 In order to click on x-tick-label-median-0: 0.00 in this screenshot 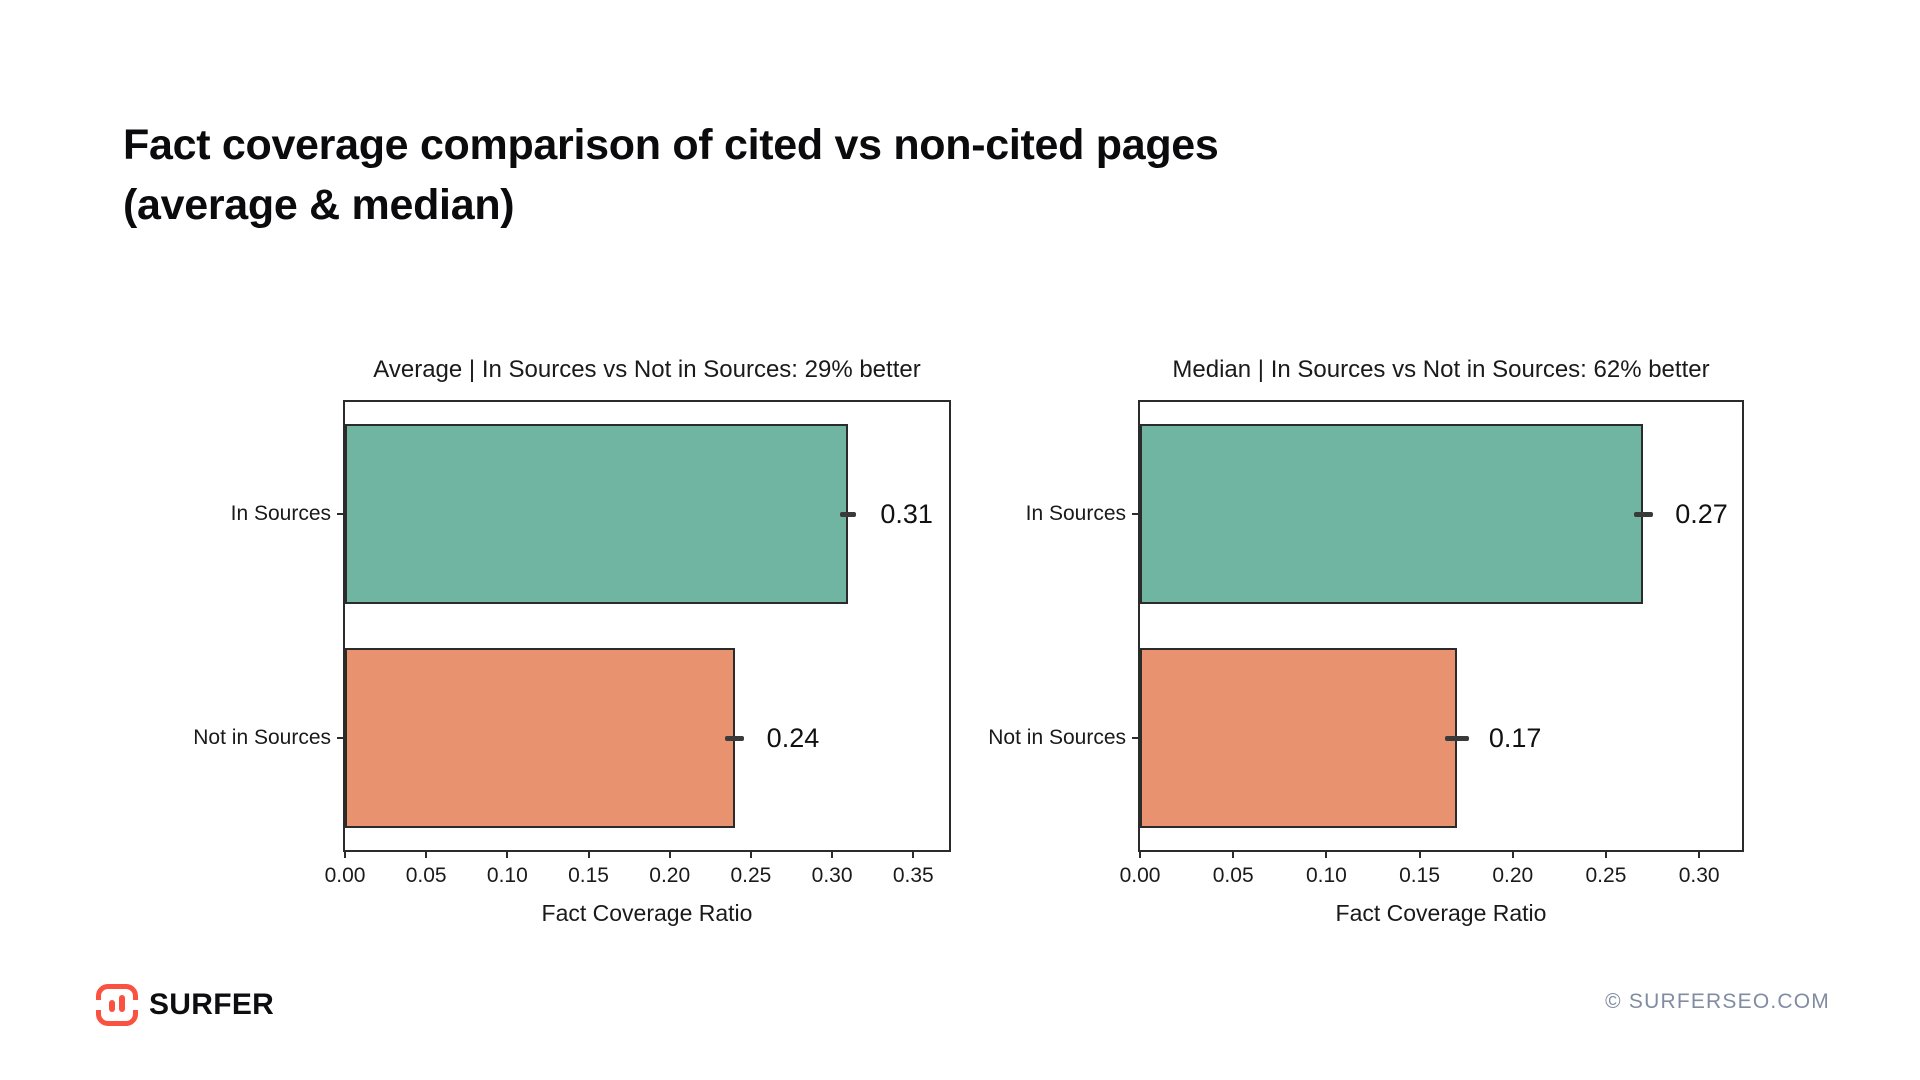, I will do `click(1140, 875)`.